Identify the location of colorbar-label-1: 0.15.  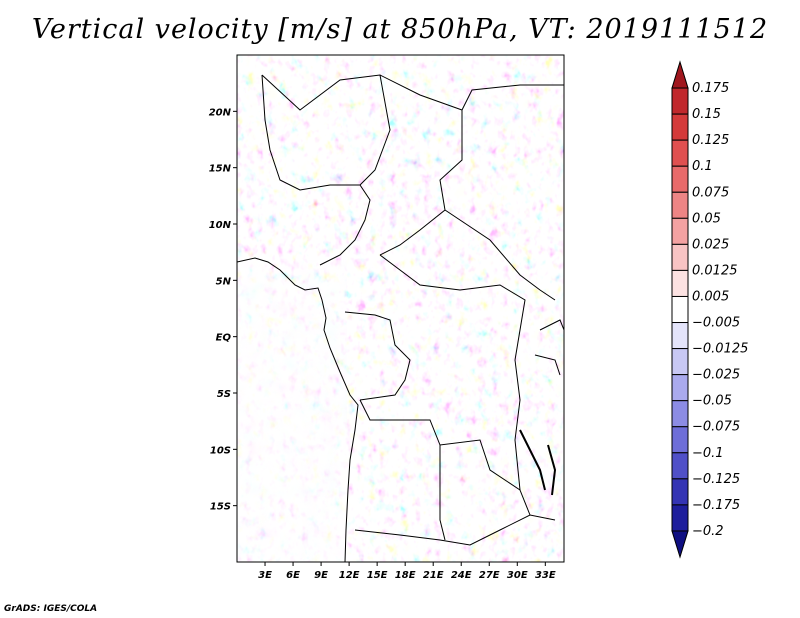
(706, 114).